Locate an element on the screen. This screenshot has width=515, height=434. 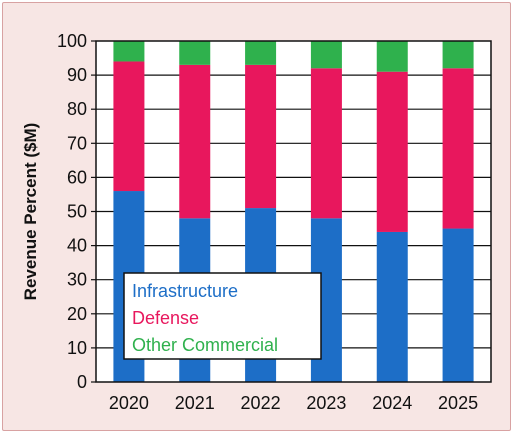
y-tick-label: 100 is located at coordinates (72, 41).